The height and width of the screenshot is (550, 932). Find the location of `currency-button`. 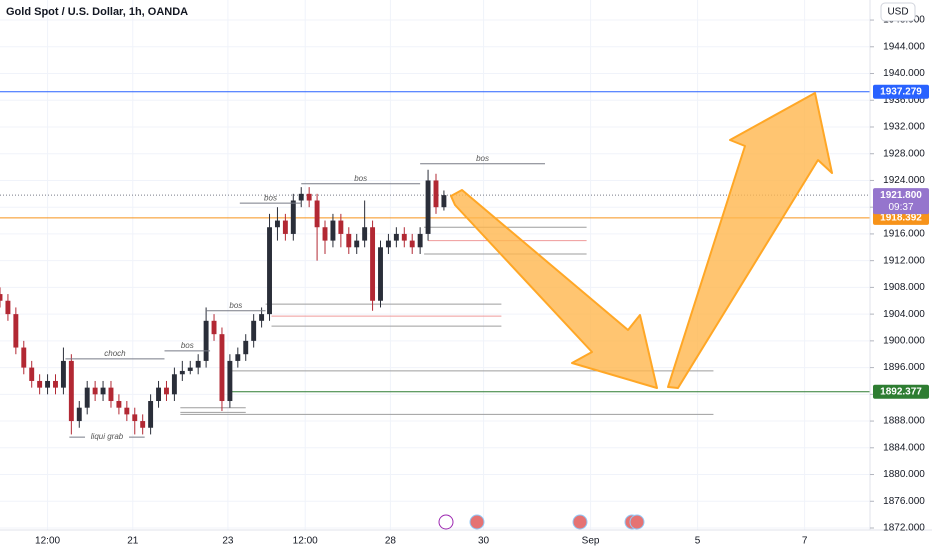

currency-button is located at coordinates (898, 12).